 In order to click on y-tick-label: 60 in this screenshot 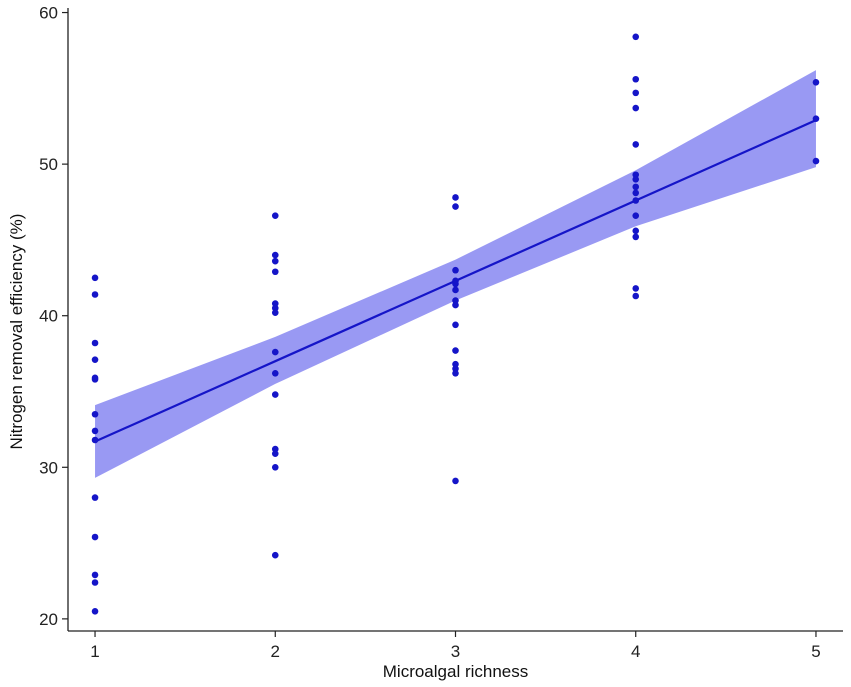, I will do `click(48, 13)`.